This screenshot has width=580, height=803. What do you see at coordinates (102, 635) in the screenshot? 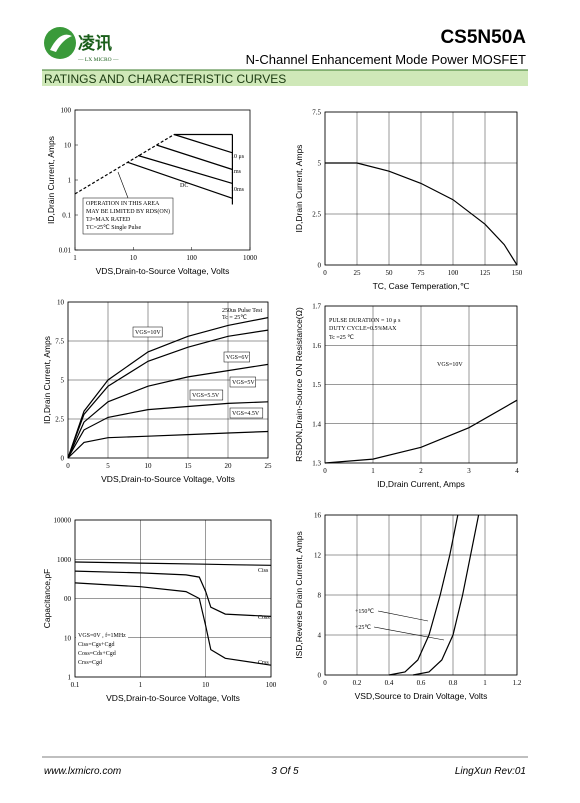
I see `annotation: VGS=0V , f=1MHz` at bounding box center [102, 635].